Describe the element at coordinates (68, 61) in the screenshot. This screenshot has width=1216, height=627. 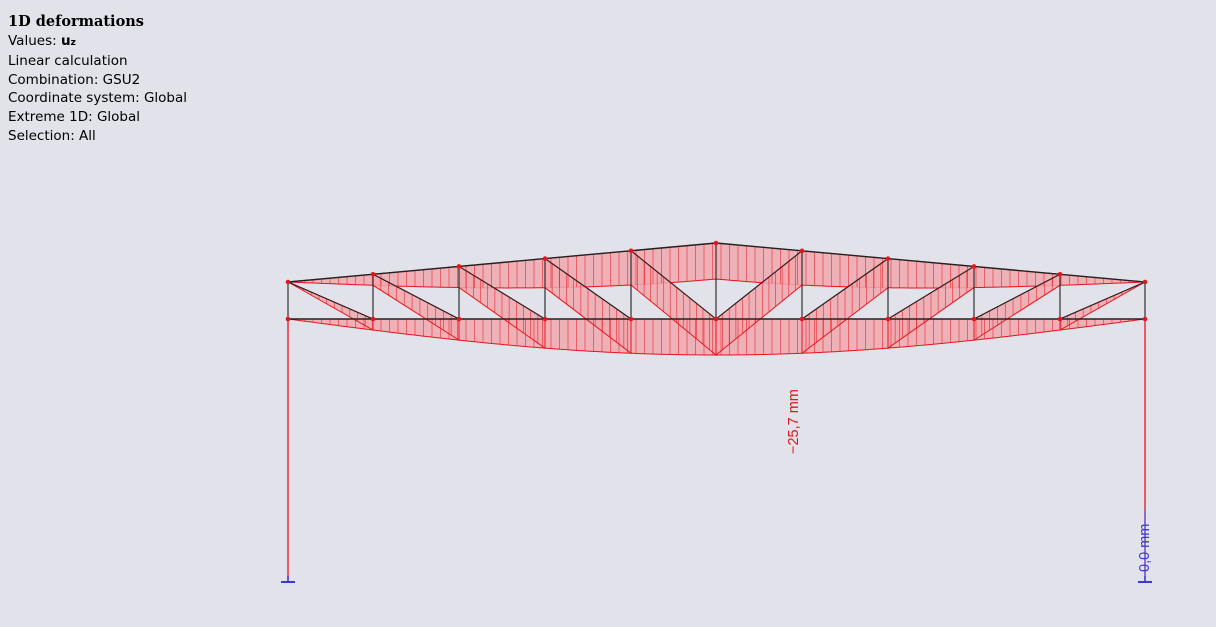
I see `calculation-type: Linear calculation` at that location.